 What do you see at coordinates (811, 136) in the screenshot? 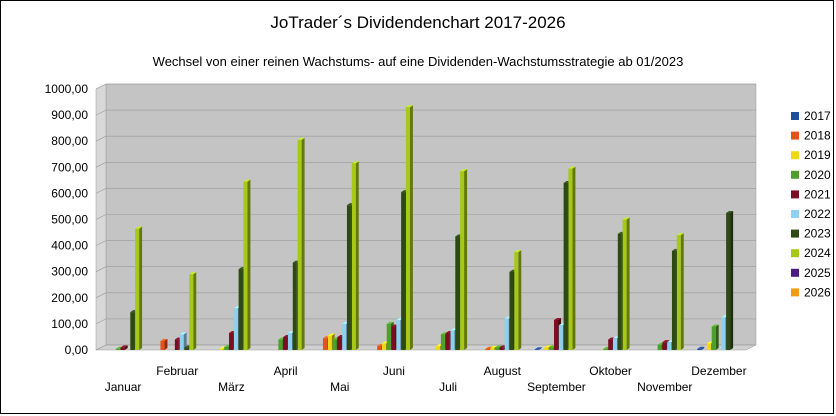
I see `legend-item: 2018` at bounding box center [811, 136].